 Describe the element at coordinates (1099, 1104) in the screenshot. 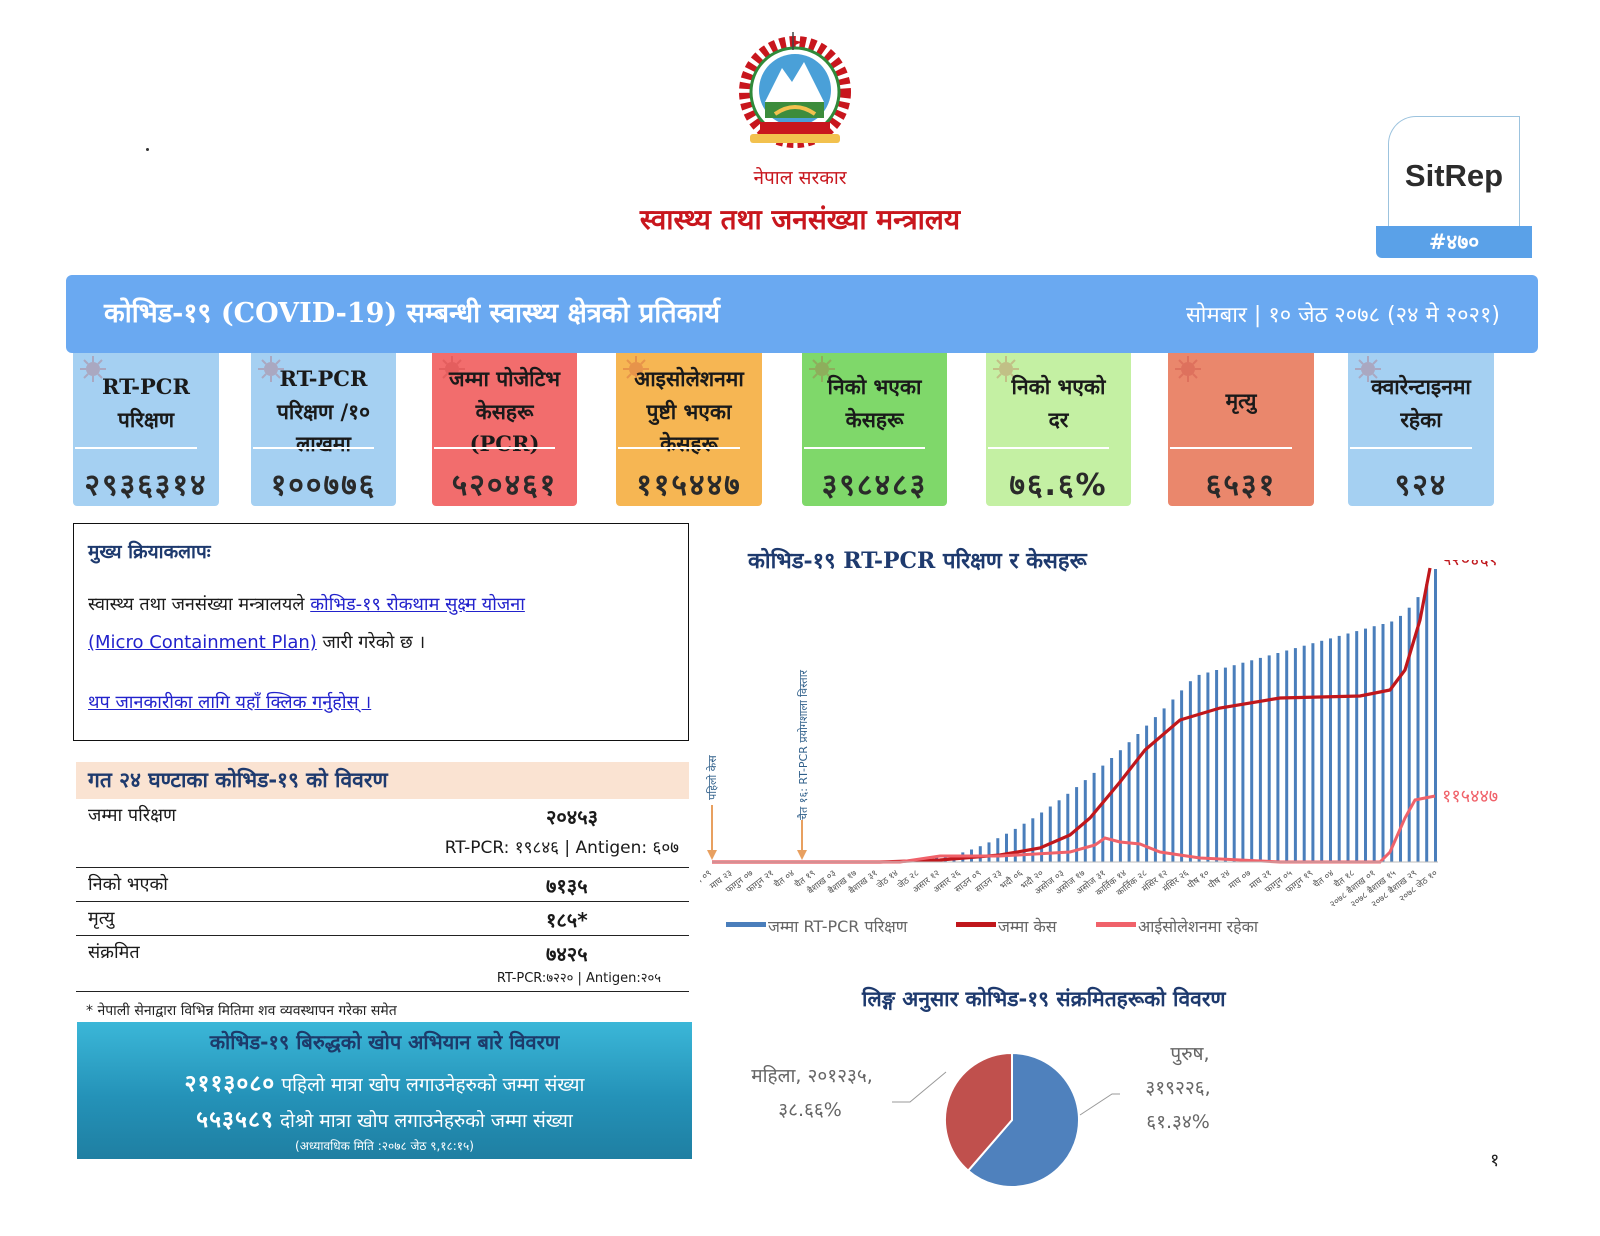

I see `male-leader-line` at that location.